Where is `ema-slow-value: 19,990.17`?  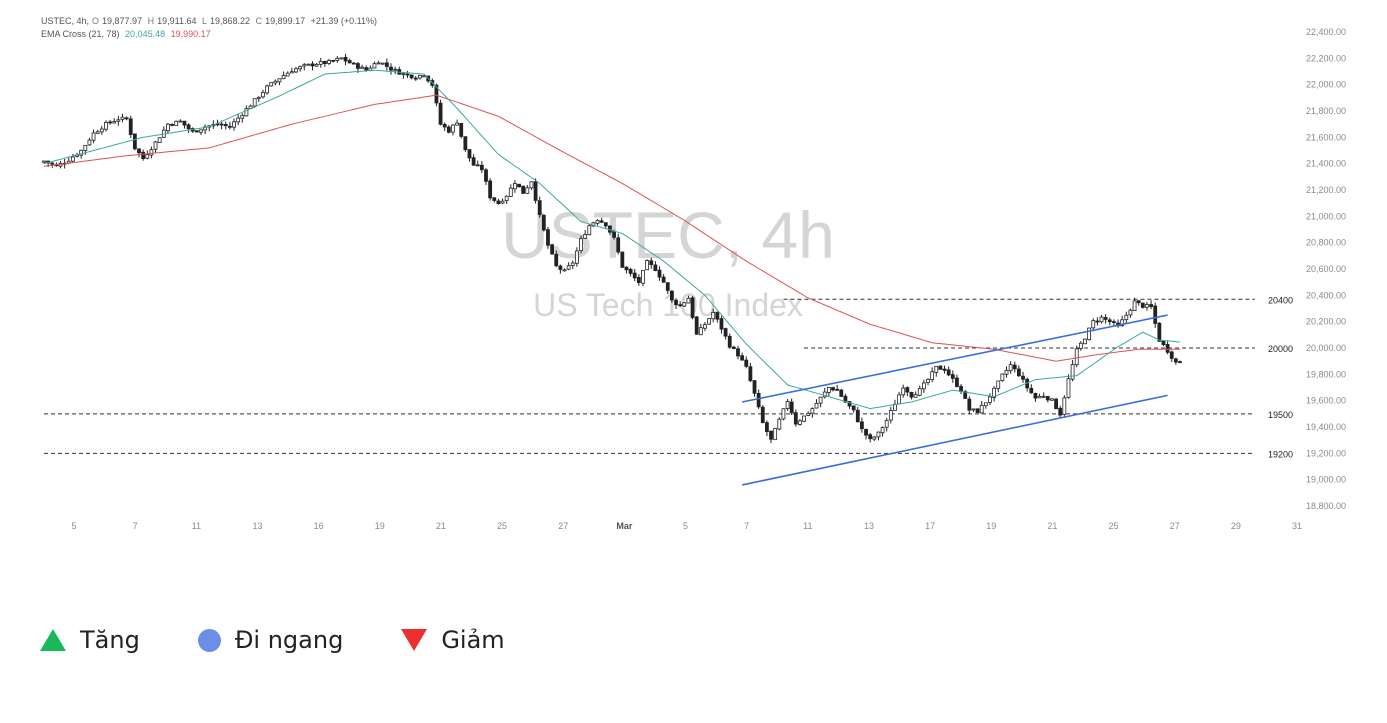
ema-slow-value: 19,990.17 is located at coordinates (190, 34).